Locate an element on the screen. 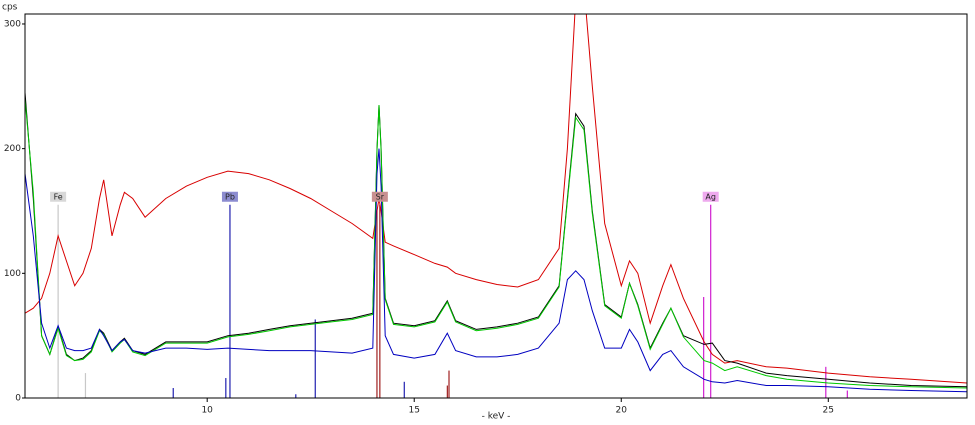 The height and width of the screenshot is (425, 975). x-axis-label: - keV - is located at coordinates (496, 417).